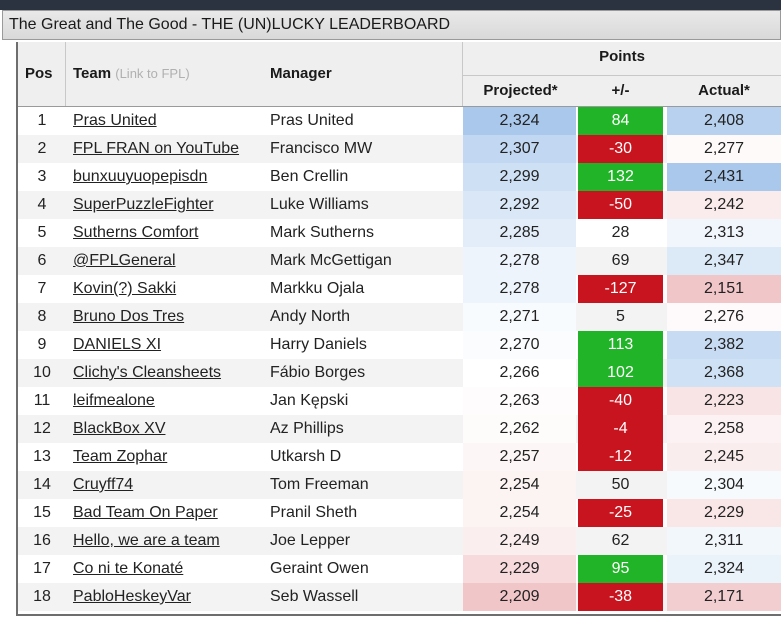 The image size is (781, 625). I want to click on diff-value: 50, so click(620, 484).